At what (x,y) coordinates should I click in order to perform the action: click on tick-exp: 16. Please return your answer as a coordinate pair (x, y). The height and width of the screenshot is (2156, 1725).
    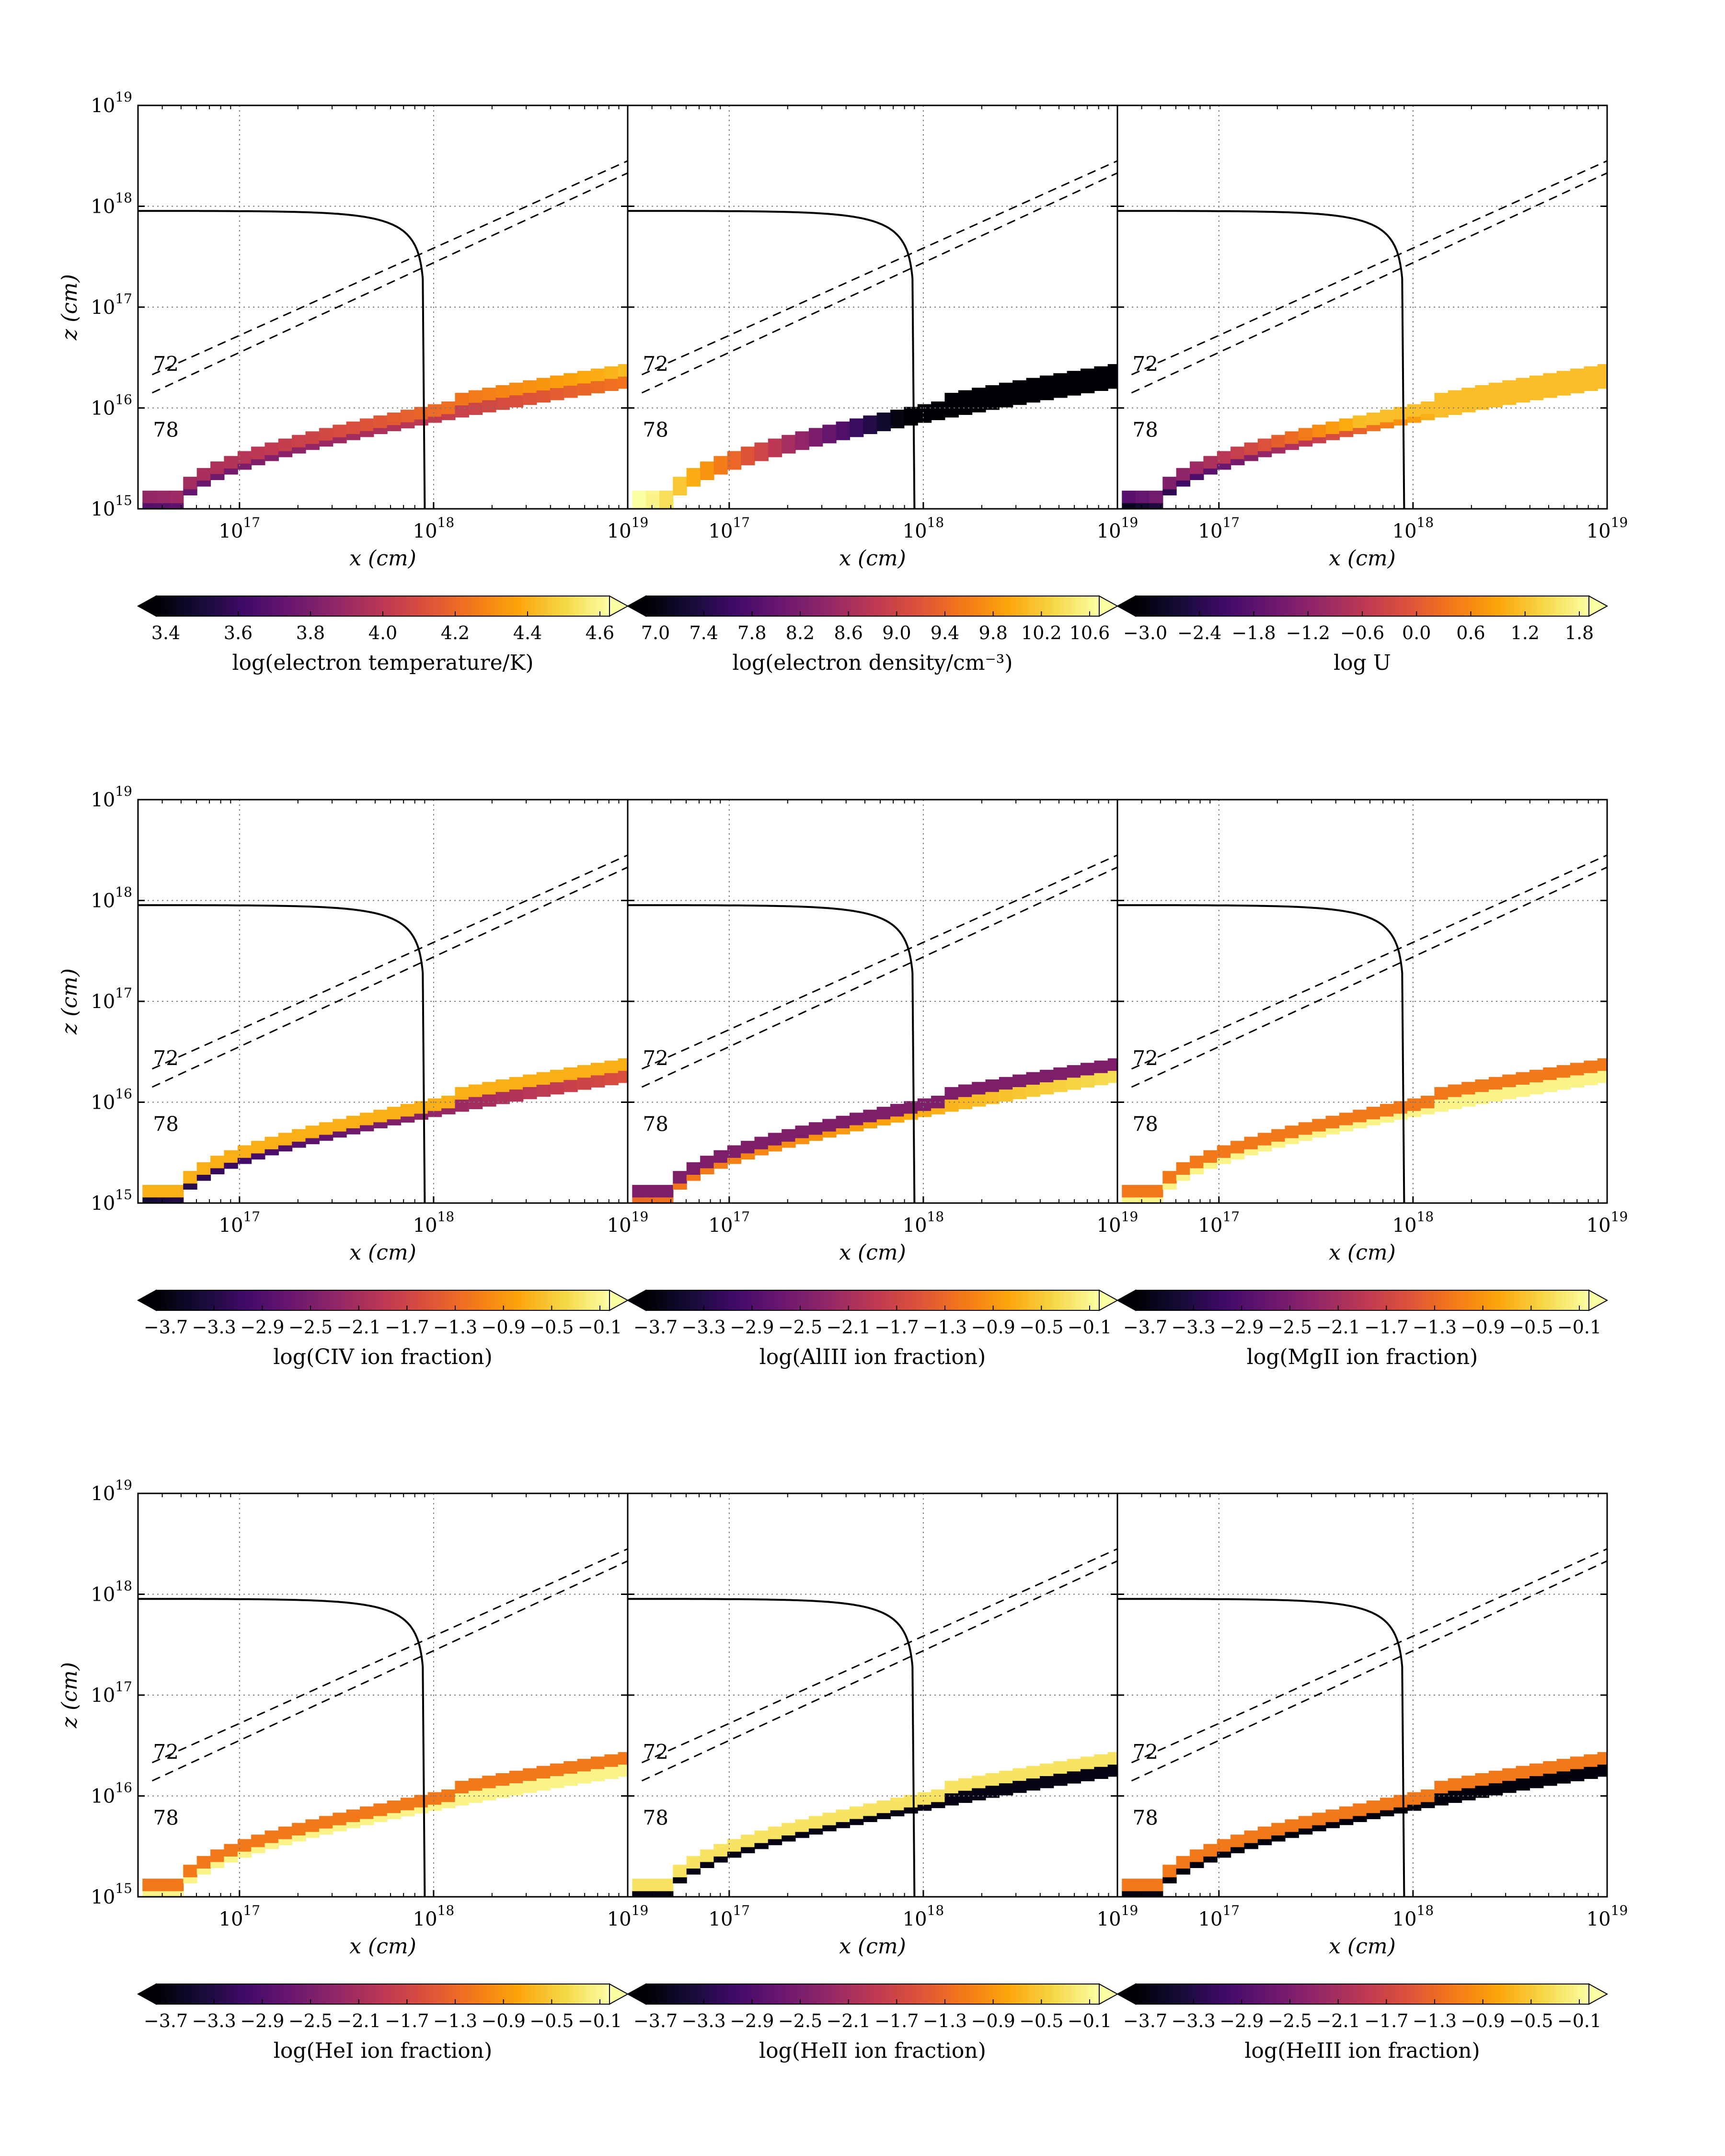
    Looking at the image, I should click on (124, 1094).